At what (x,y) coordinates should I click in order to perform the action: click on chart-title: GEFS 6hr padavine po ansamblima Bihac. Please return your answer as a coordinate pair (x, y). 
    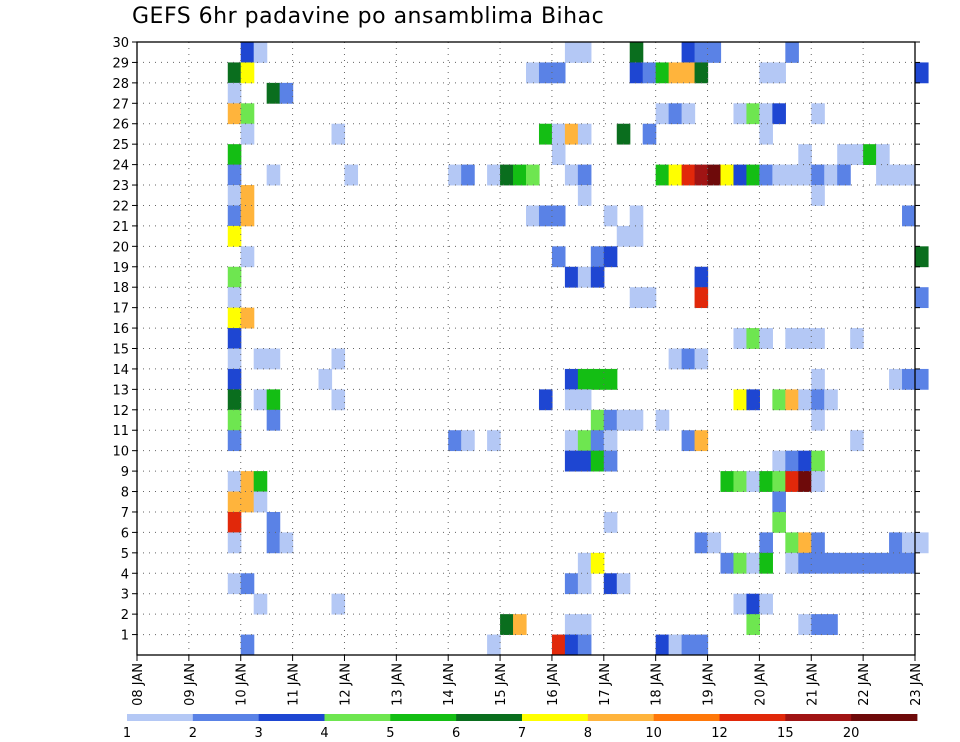
    Looking at the image, I should click on (368, 16).